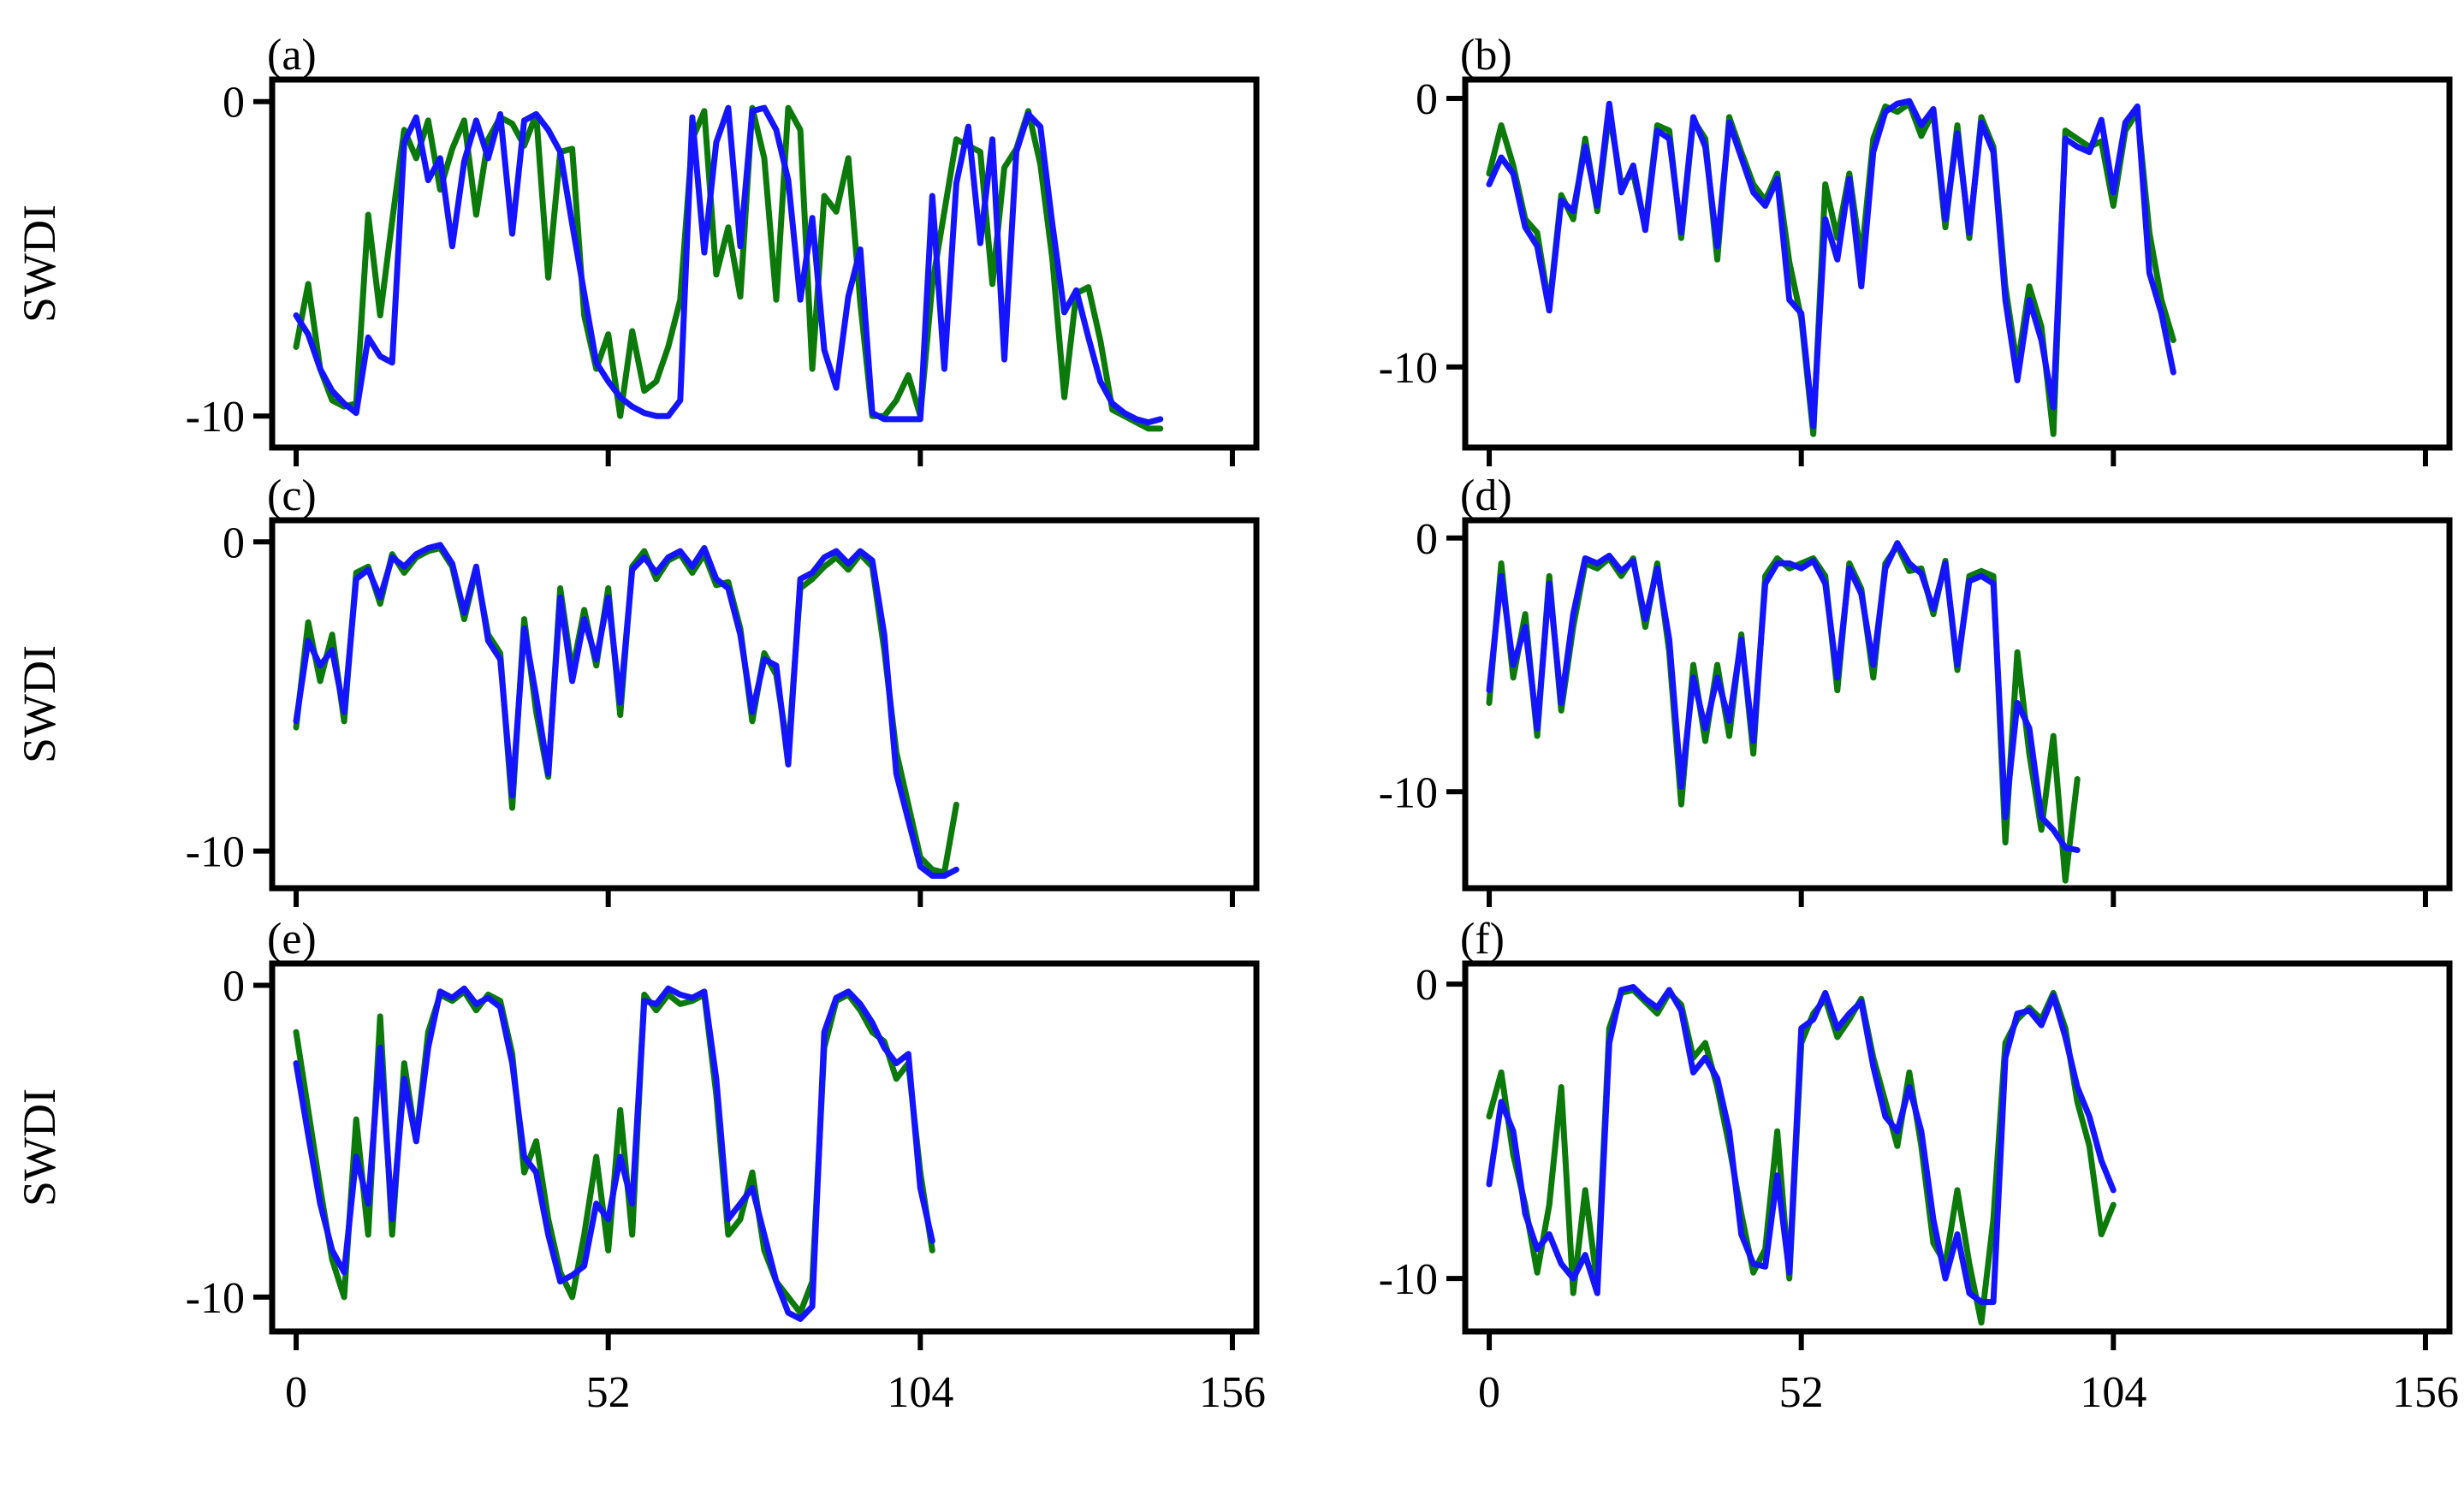  I want to click on panel-label: (c), so click(292, 495).